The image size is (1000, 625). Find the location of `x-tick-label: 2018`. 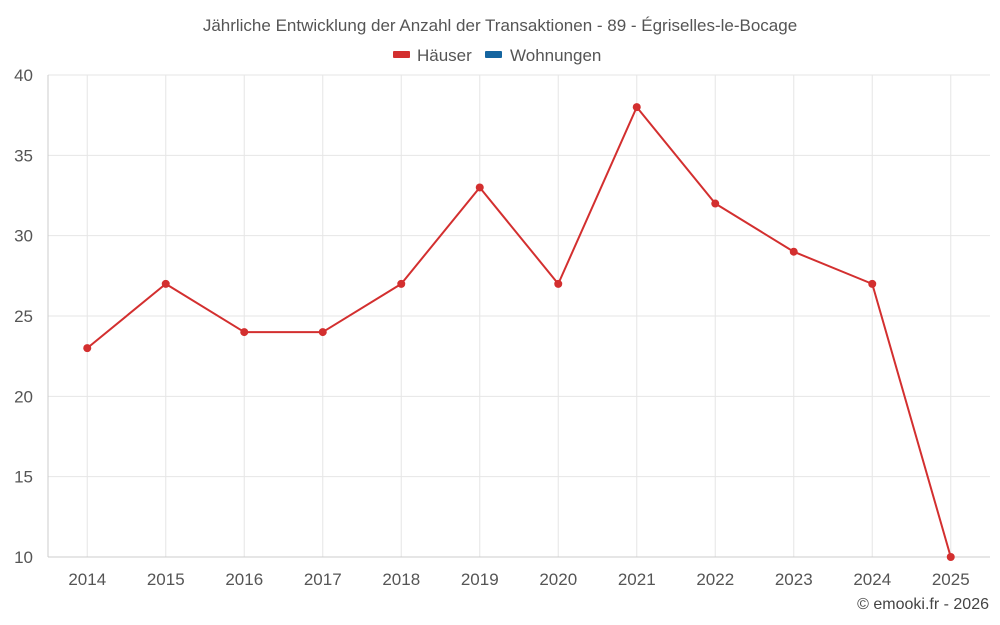

x-tick-label: 2018 is located at coordinates (401, 579).